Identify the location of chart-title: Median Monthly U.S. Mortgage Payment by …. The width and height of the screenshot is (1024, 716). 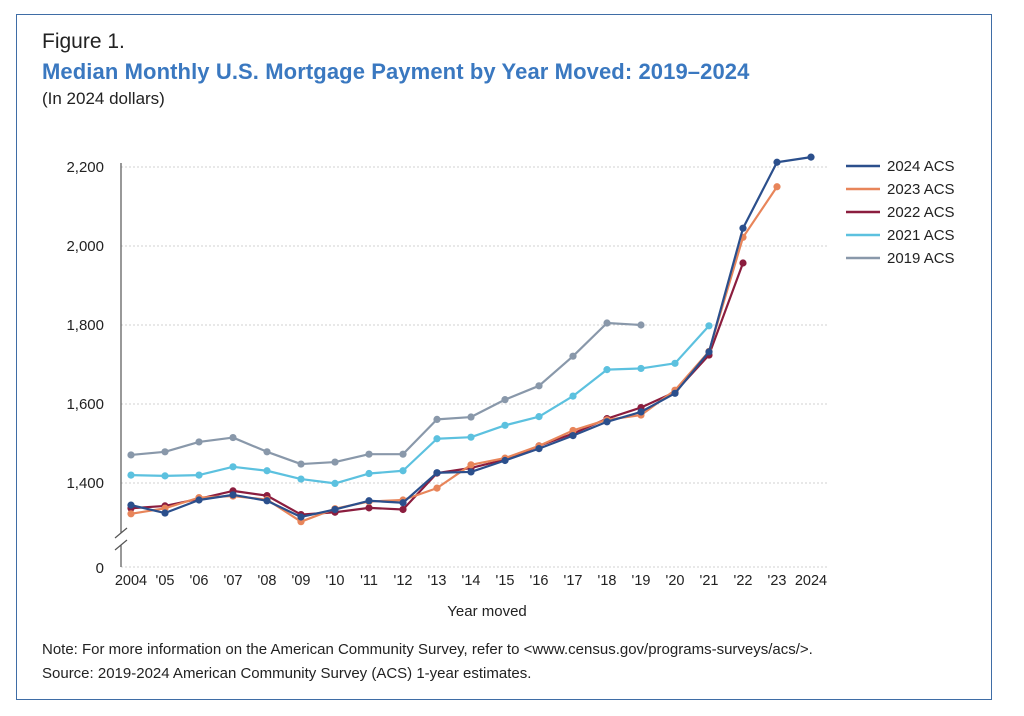
(396, 71).